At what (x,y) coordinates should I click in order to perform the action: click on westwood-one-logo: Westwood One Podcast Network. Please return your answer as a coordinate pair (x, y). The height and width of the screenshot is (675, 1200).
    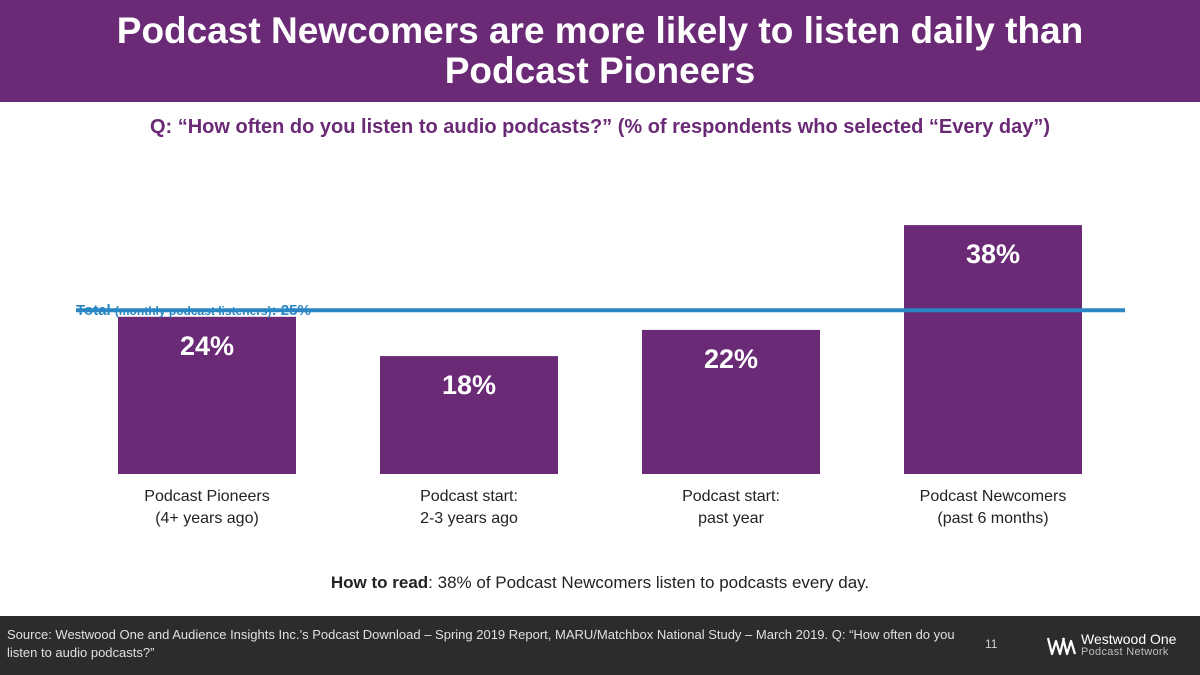
    Looking at the image, I should click on (1111, 646).